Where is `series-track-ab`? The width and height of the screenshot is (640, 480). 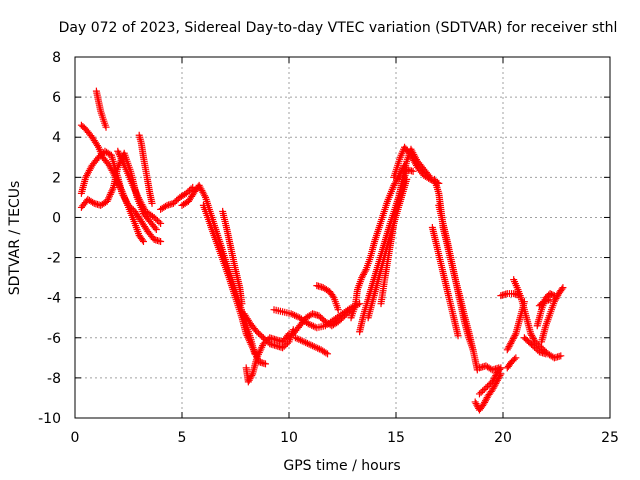
series-track-ab is located at coordinates (511, 363).